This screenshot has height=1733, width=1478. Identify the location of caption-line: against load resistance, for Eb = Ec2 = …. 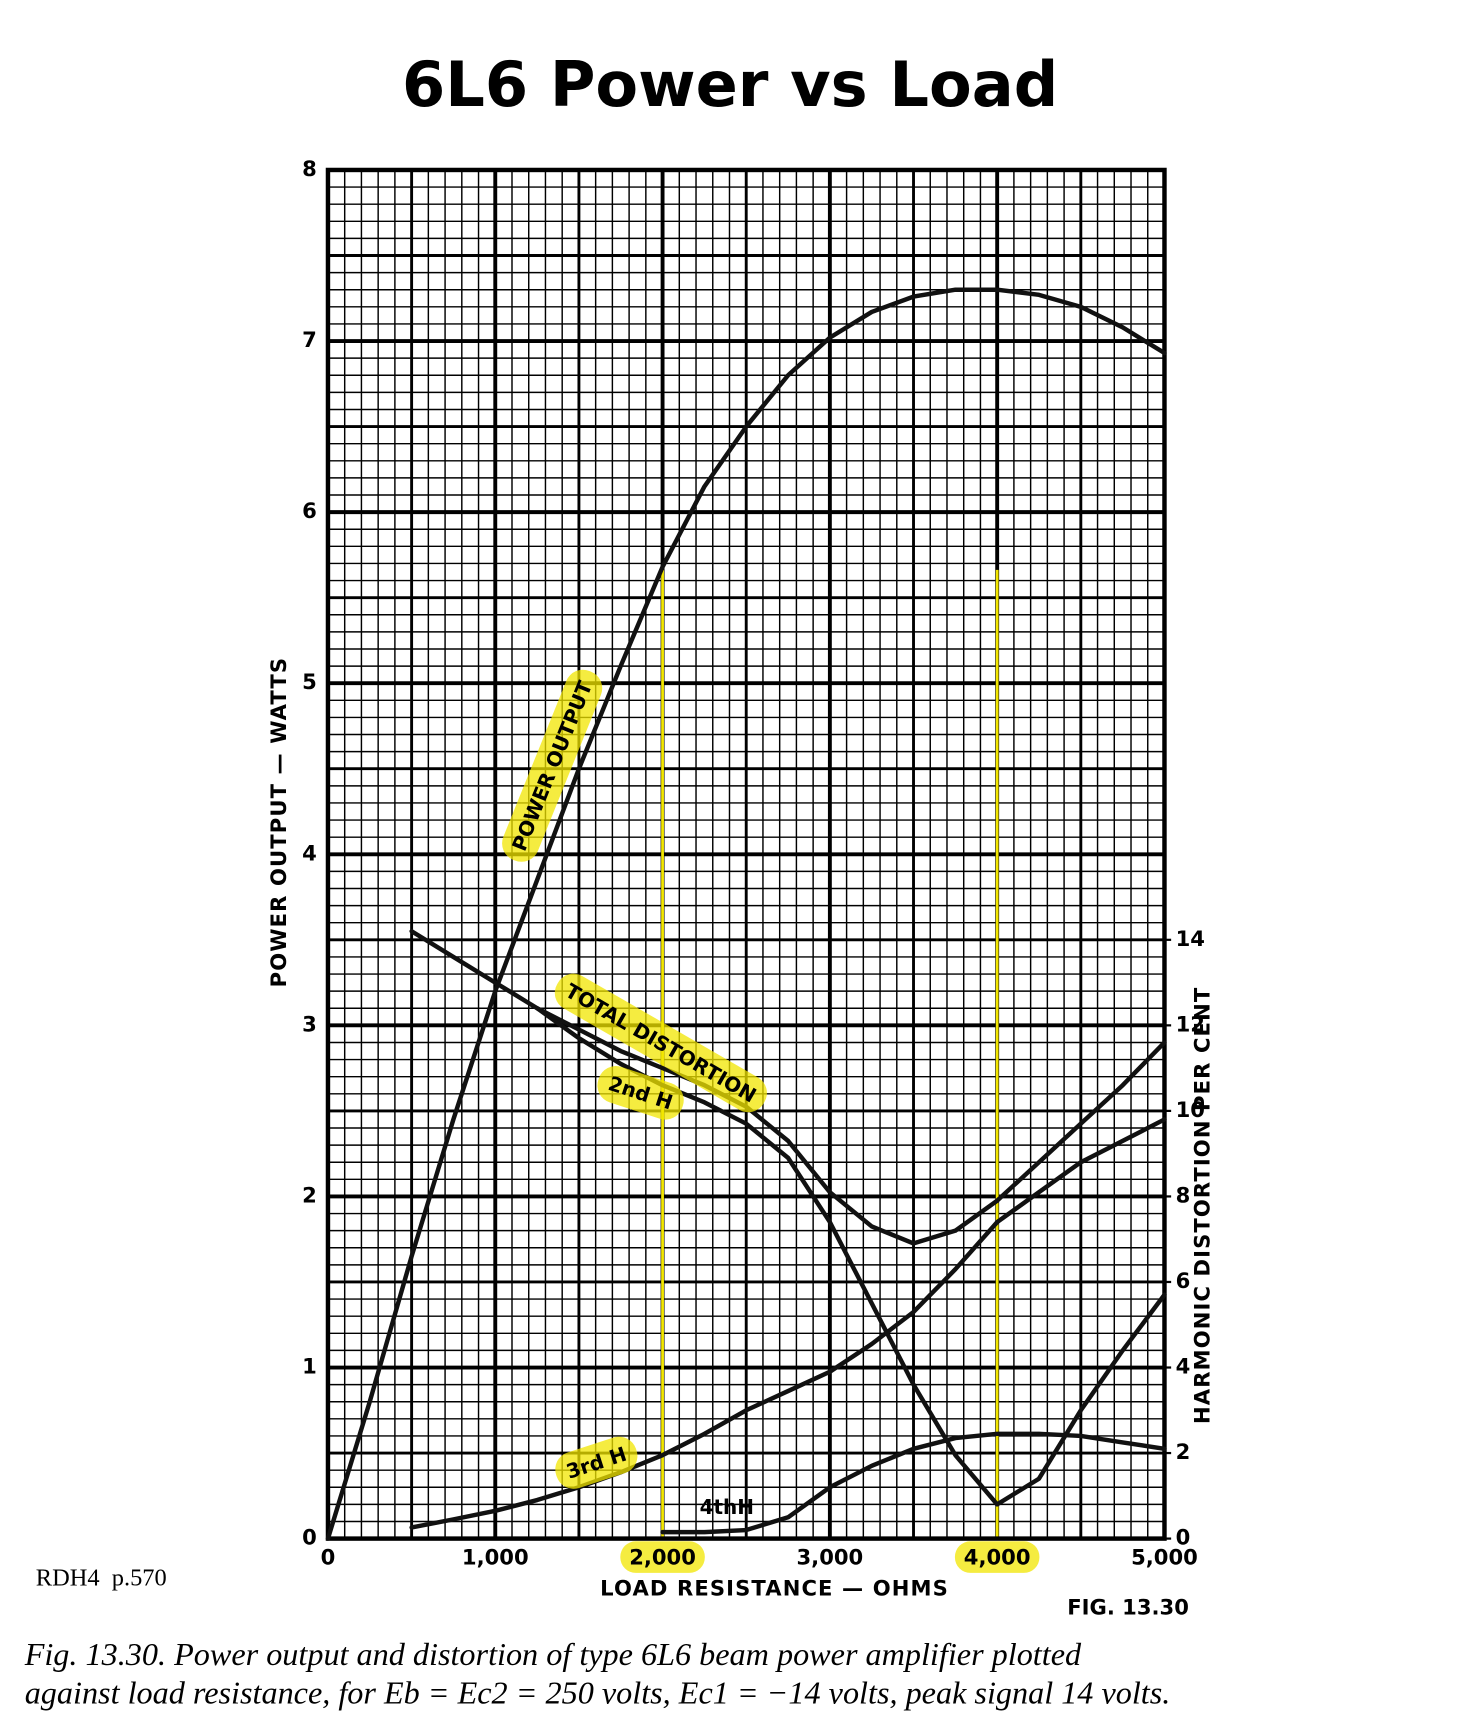
(598, 1693).